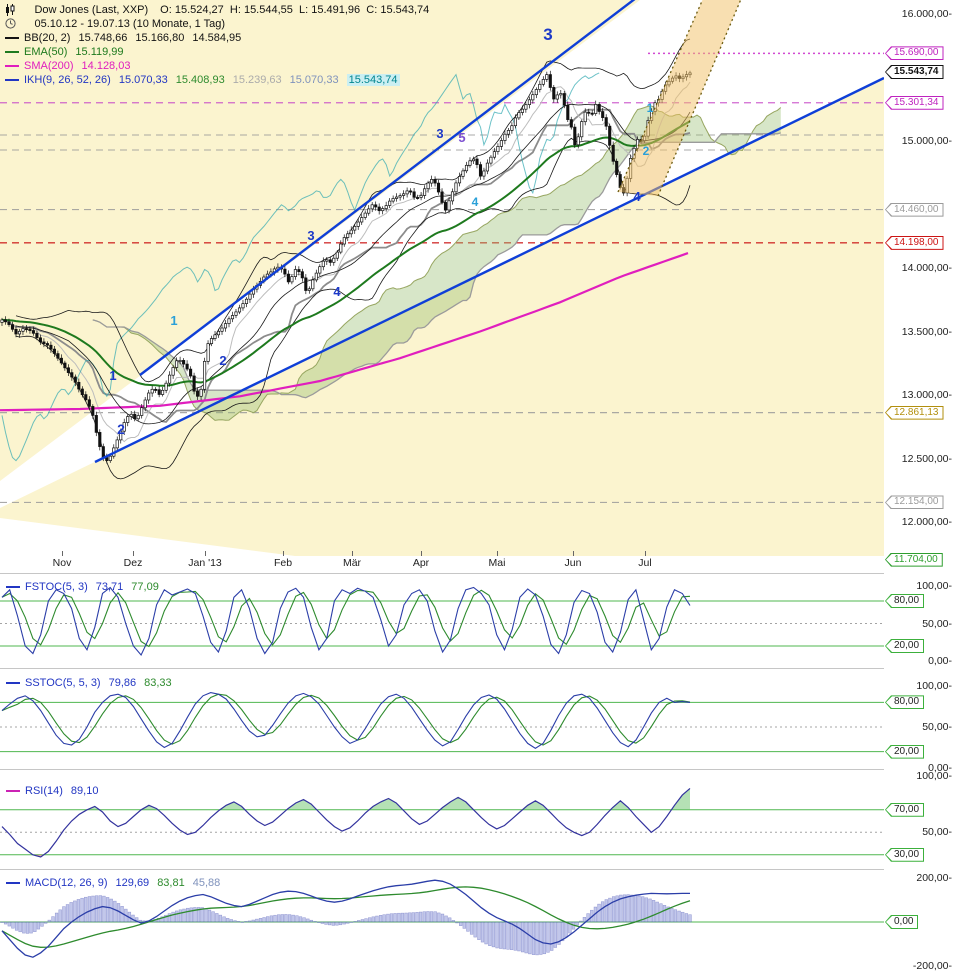 The height and width of the screenshot is (973, 958). I want to click on price-tag: 15.543,74, so click(914, 71).